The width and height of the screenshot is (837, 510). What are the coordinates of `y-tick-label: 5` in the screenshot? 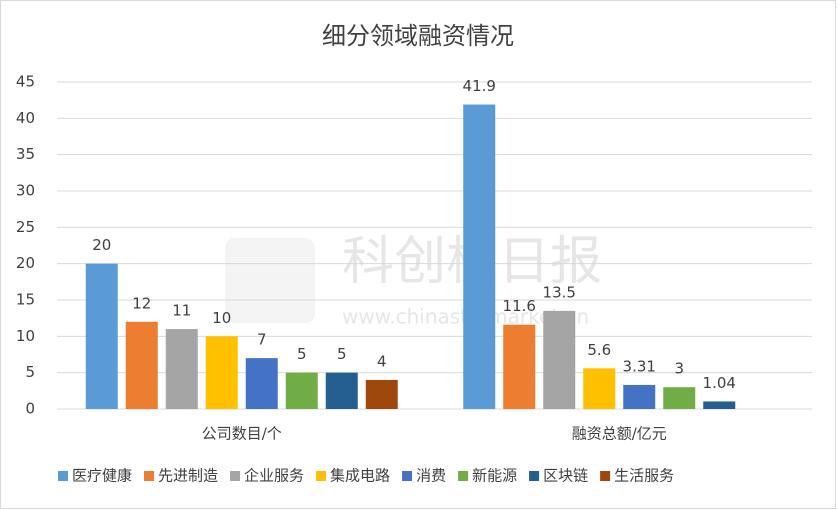 It's located at (30, 372).